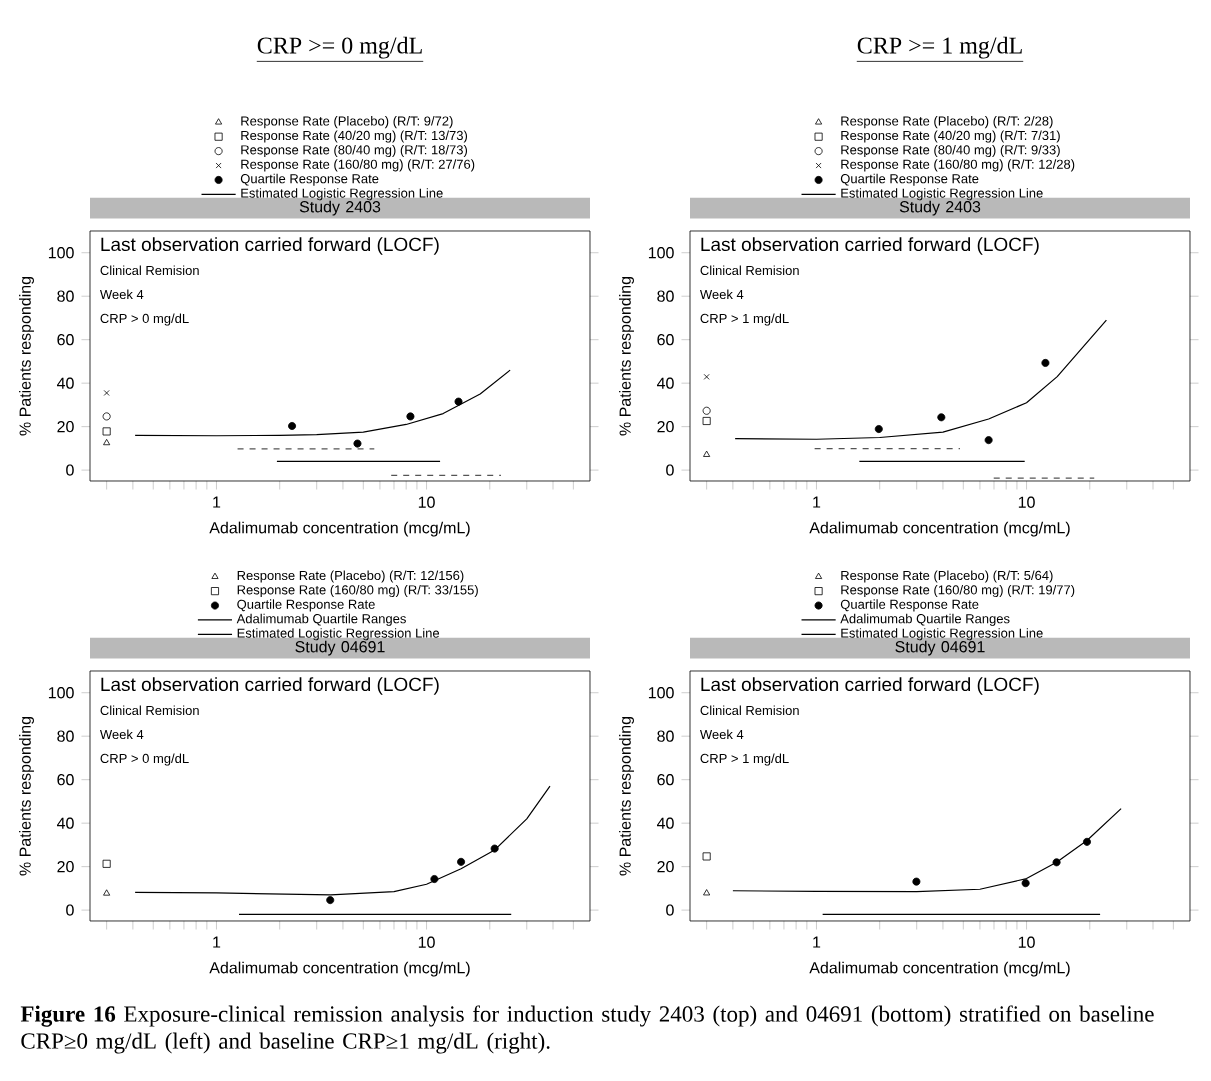  Describe the element at coordinates (947, 122) in the screenshot. I see `legend-label: Response Rate (Placebo) (R/T: 2/28)` at that location.